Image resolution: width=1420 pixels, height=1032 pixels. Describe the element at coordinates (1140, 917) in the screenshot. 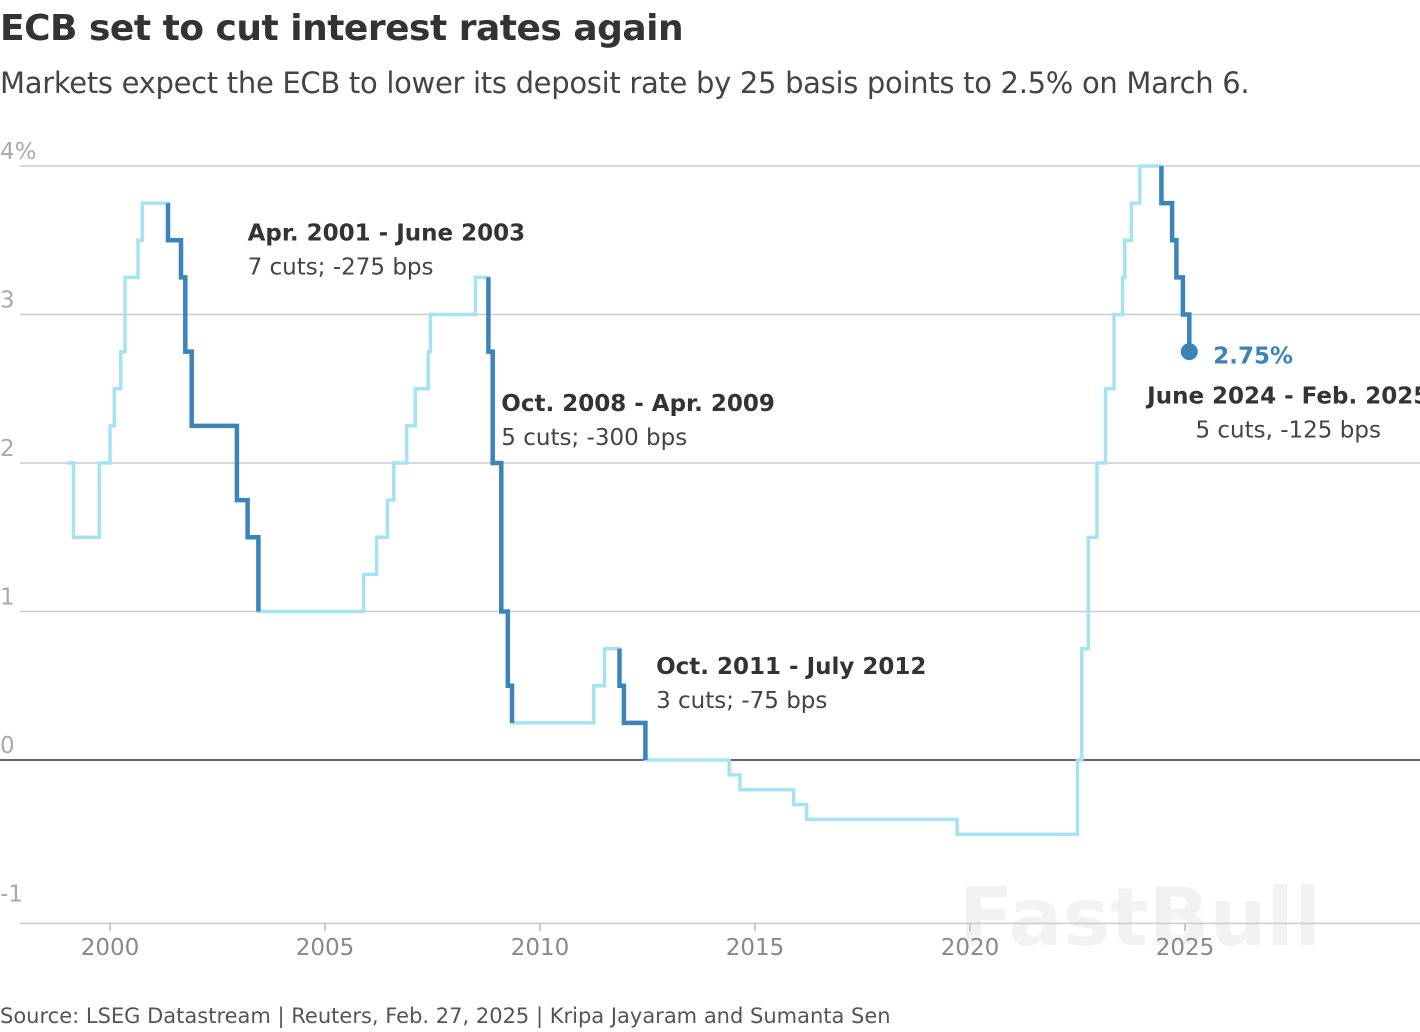

I see `watermark-text: FastBull` at that location.